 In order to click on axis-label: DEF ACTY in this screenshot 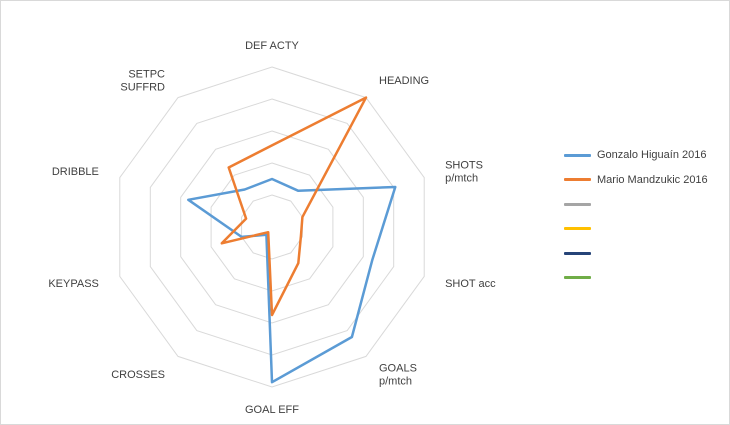, I will do `click(272, 46)`.